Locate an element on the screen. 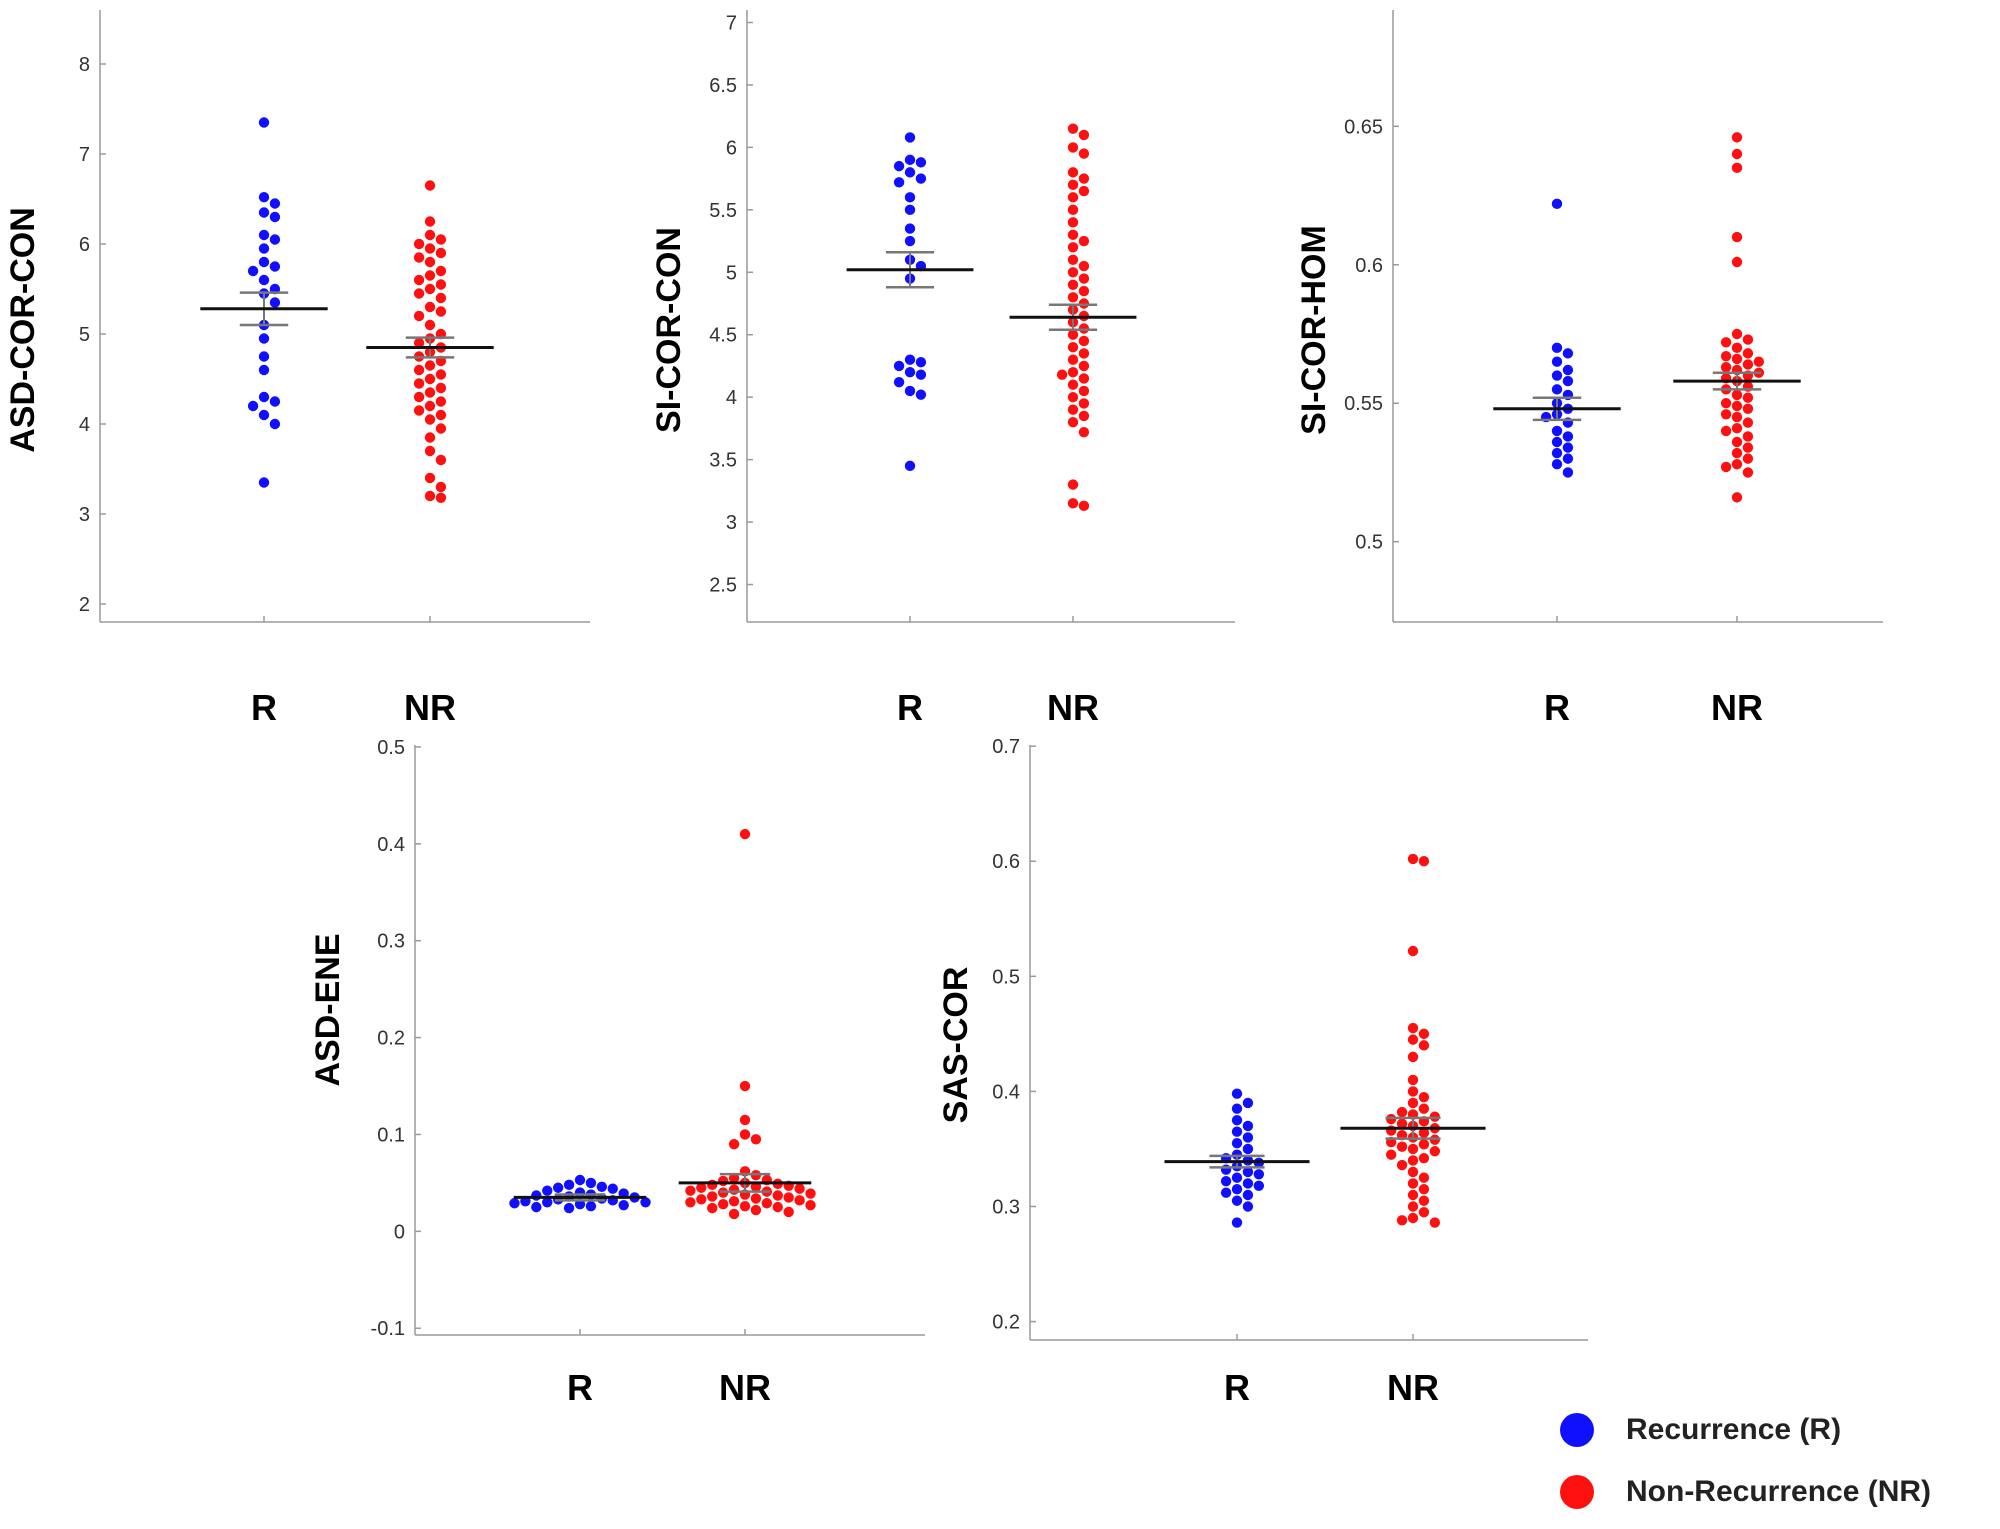 The image size is (2000, 1529). legend-item-recurrence: Recurrence (R) is located at coordinates (1700, 1430).